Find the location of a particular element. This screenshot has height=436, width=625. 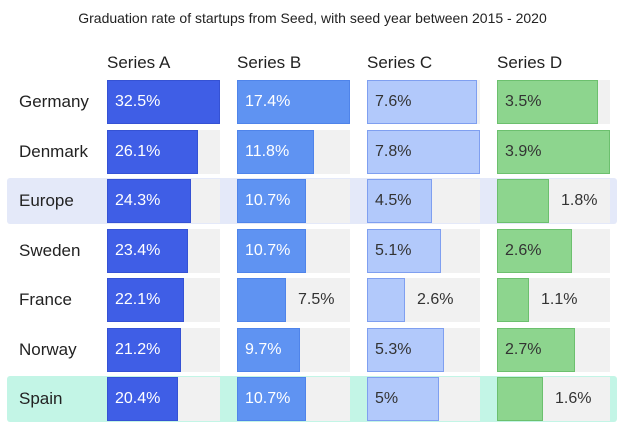

bar-track-norway-2: 9.7% is located at coordinates (293, 350).